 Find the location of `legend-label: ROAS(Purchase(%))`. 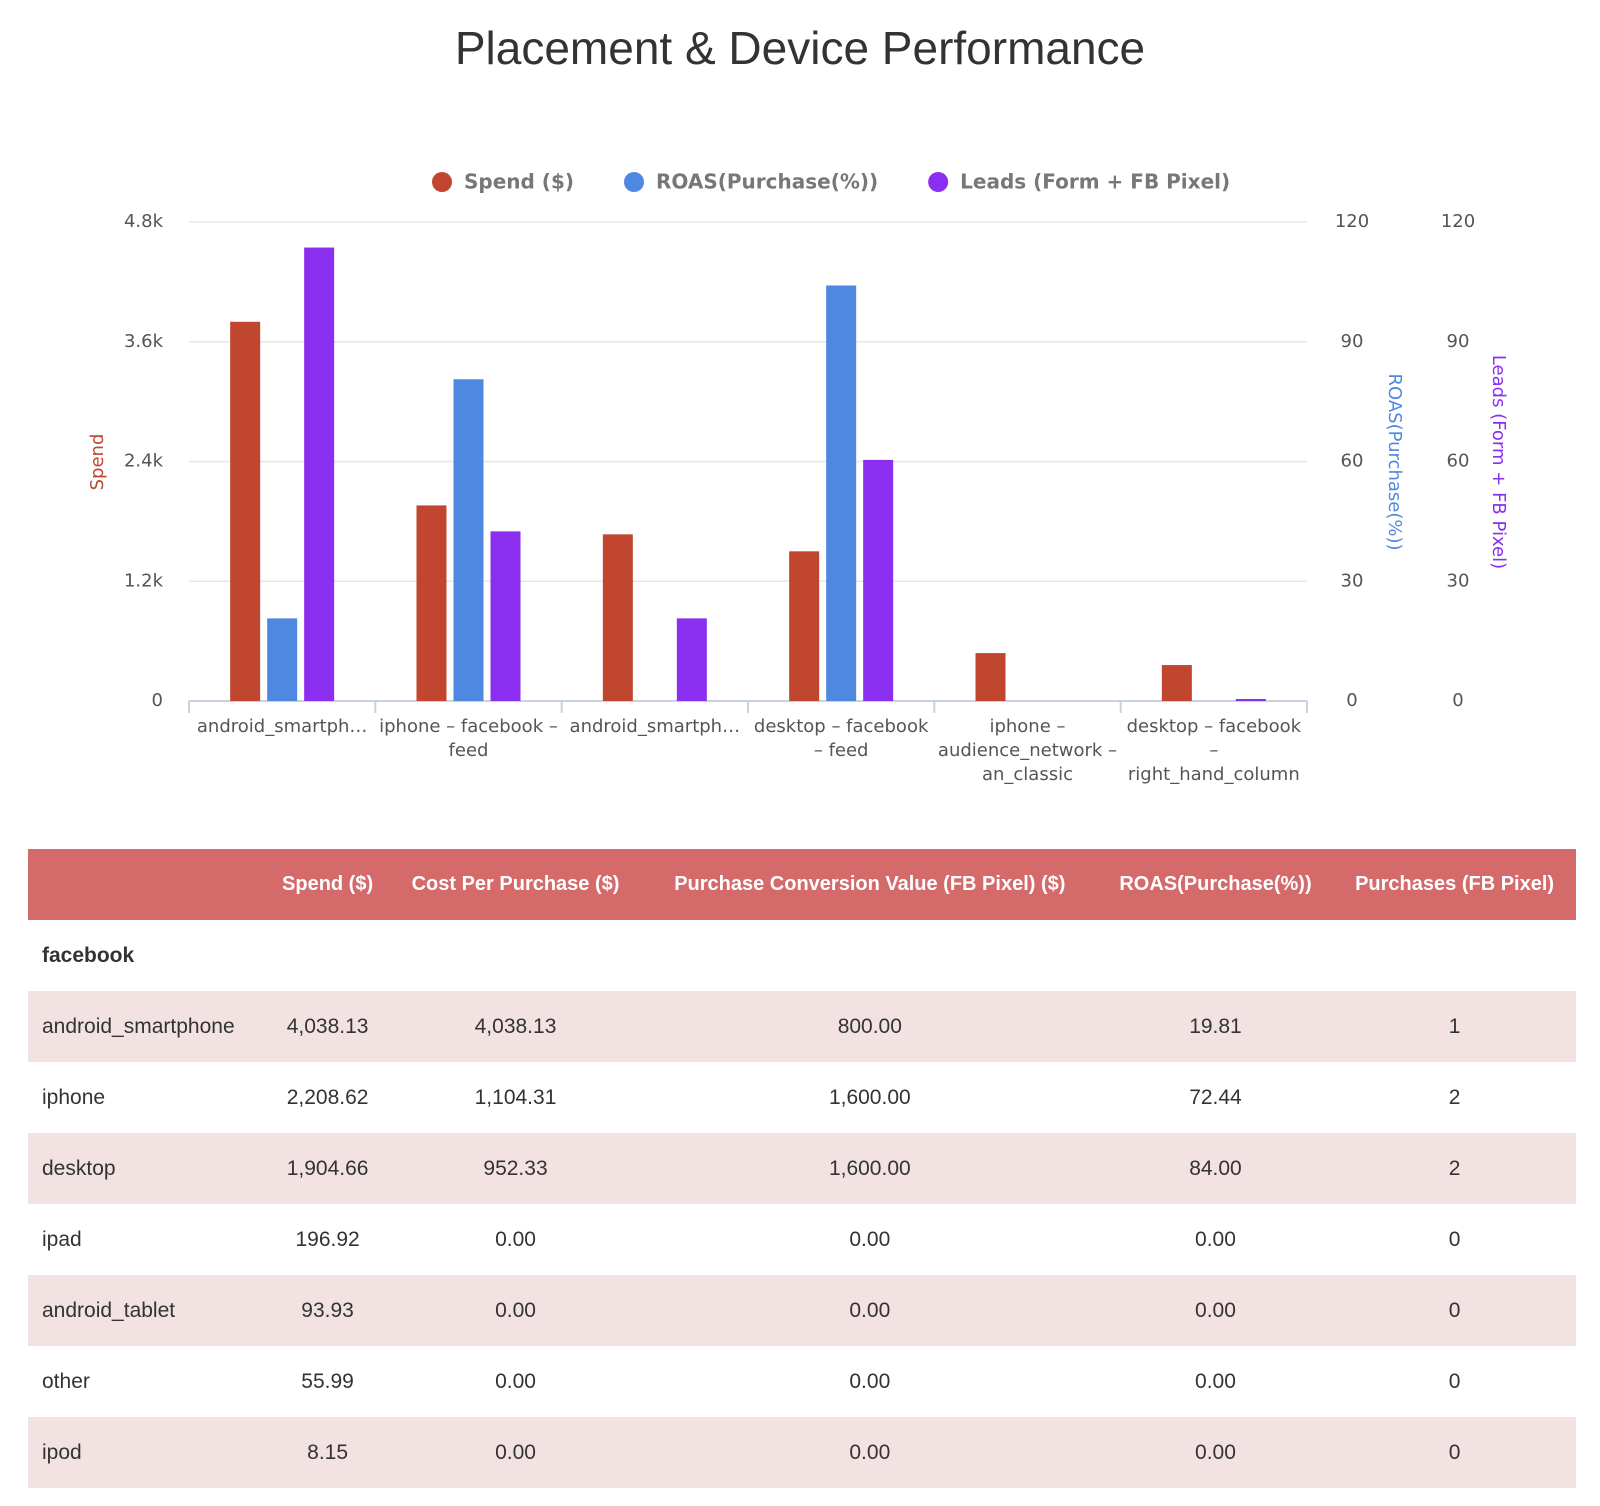

legend-label: ROAS(Purchase(%)) is located at coordinates (767, 182).